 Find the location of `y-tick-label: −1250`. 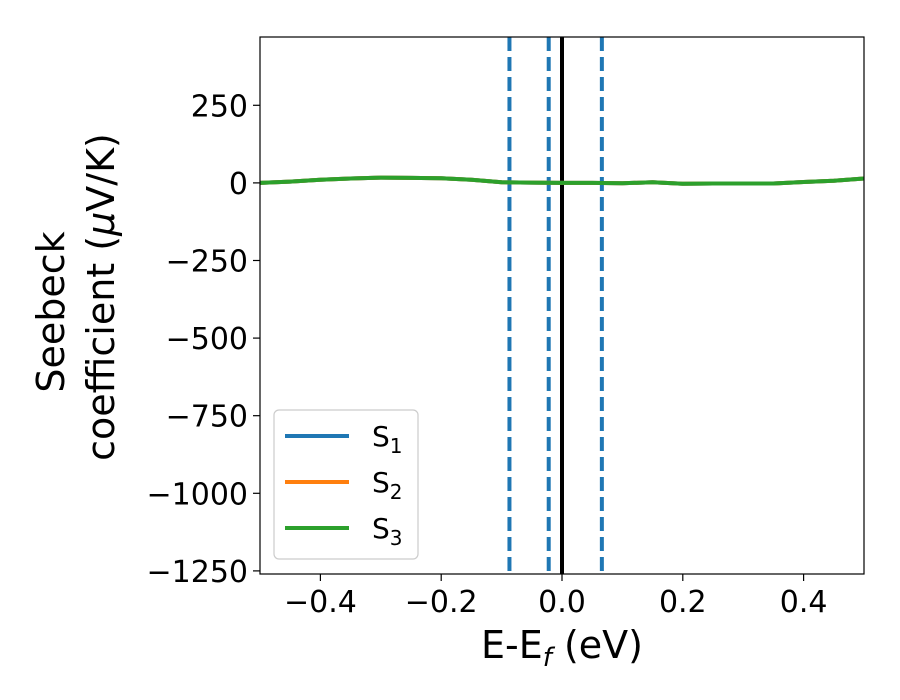

y-tick-label: −1250 is located at coordinates (197, 572).